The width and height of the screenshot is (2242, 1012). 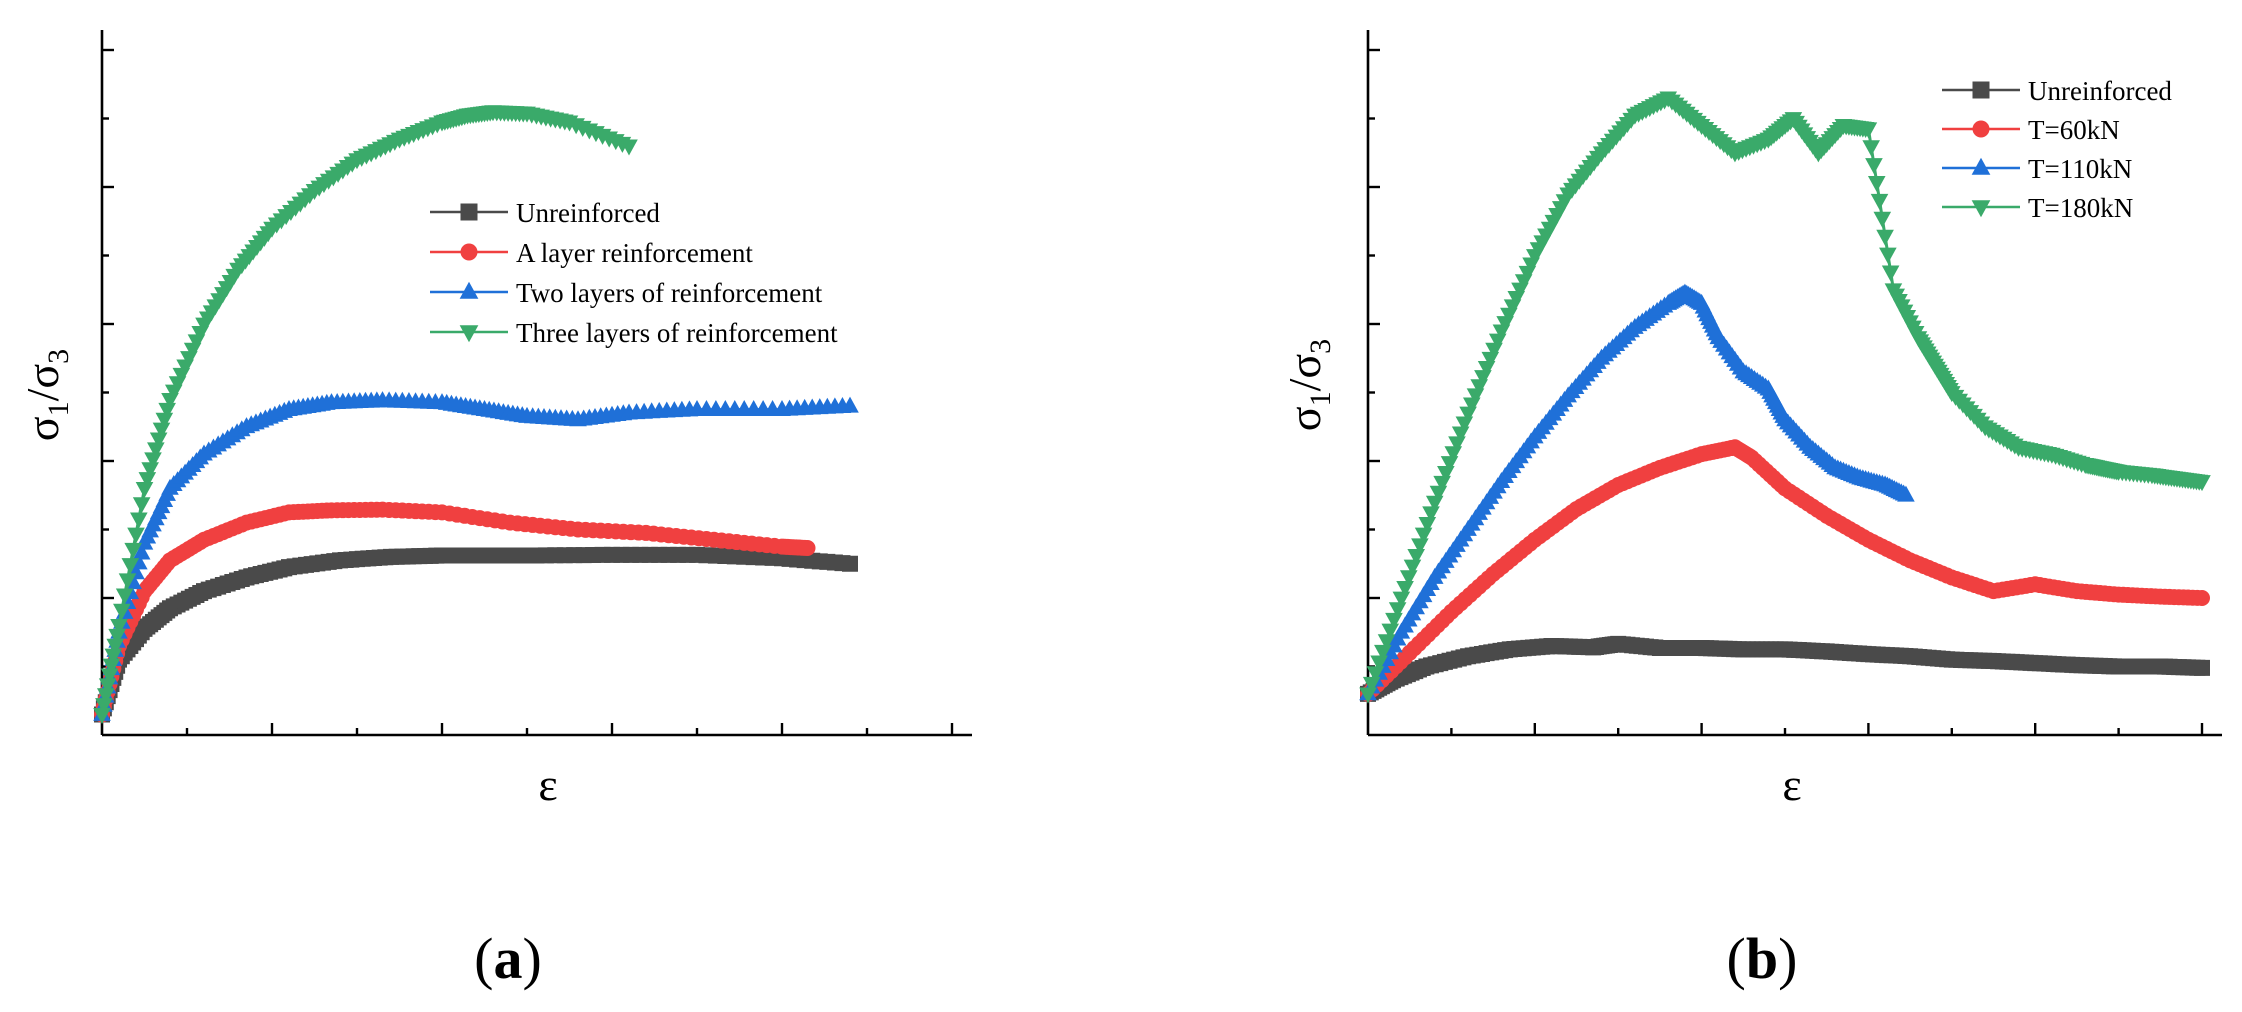 I want to click on series-t-60kn, so click(x=1785, y=570).